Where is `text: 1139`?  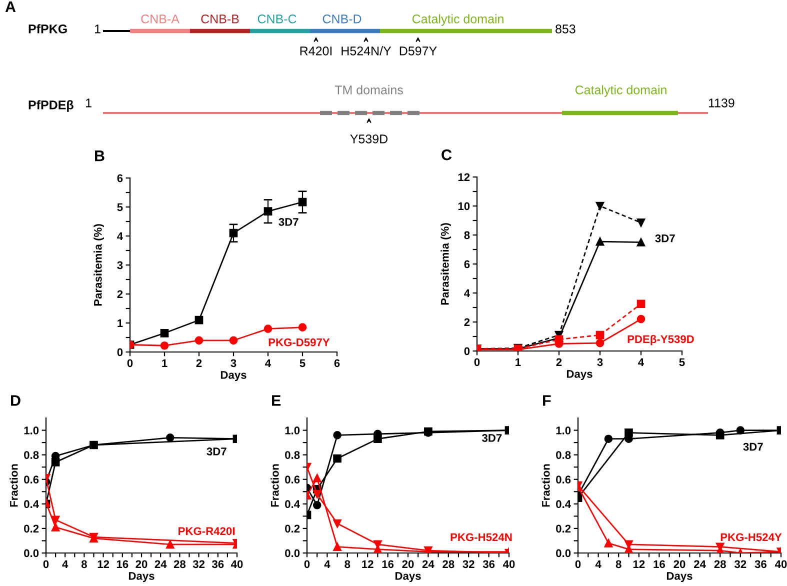 text: 1139 is located at coordinates (721, 103).